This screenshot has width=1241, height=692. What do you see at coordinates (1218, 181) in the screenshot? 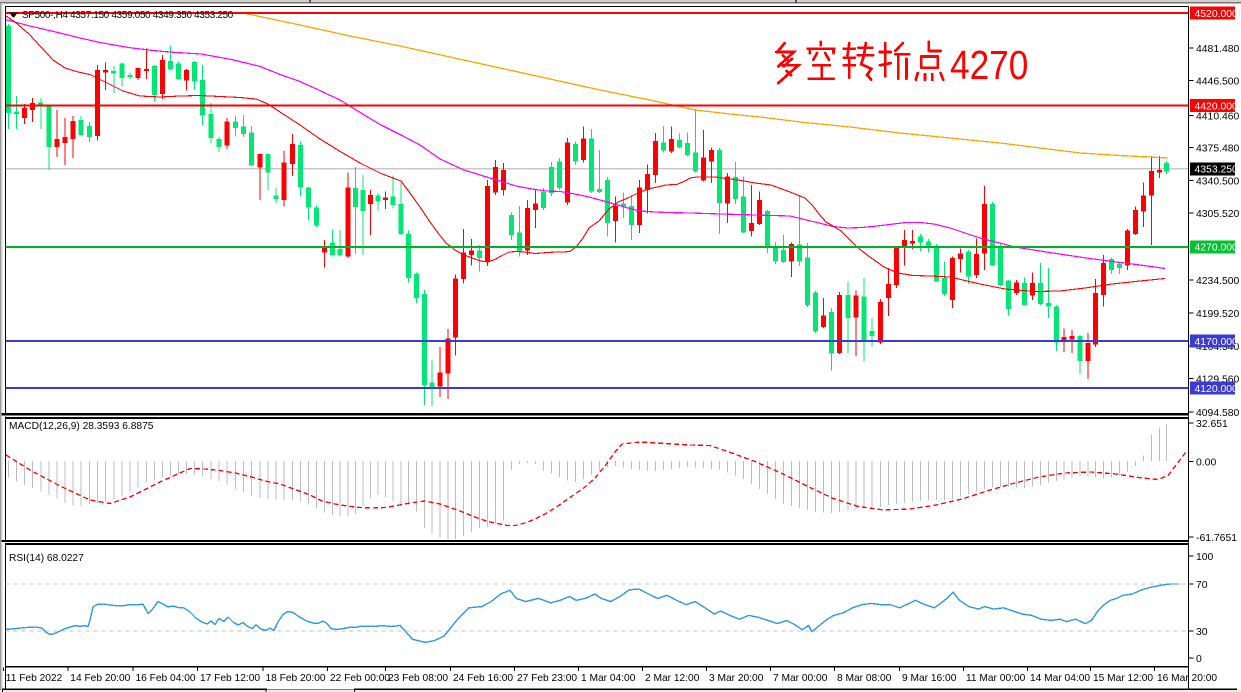
I see `svg-text: 4340.500` at bounding box center [1218, 181].